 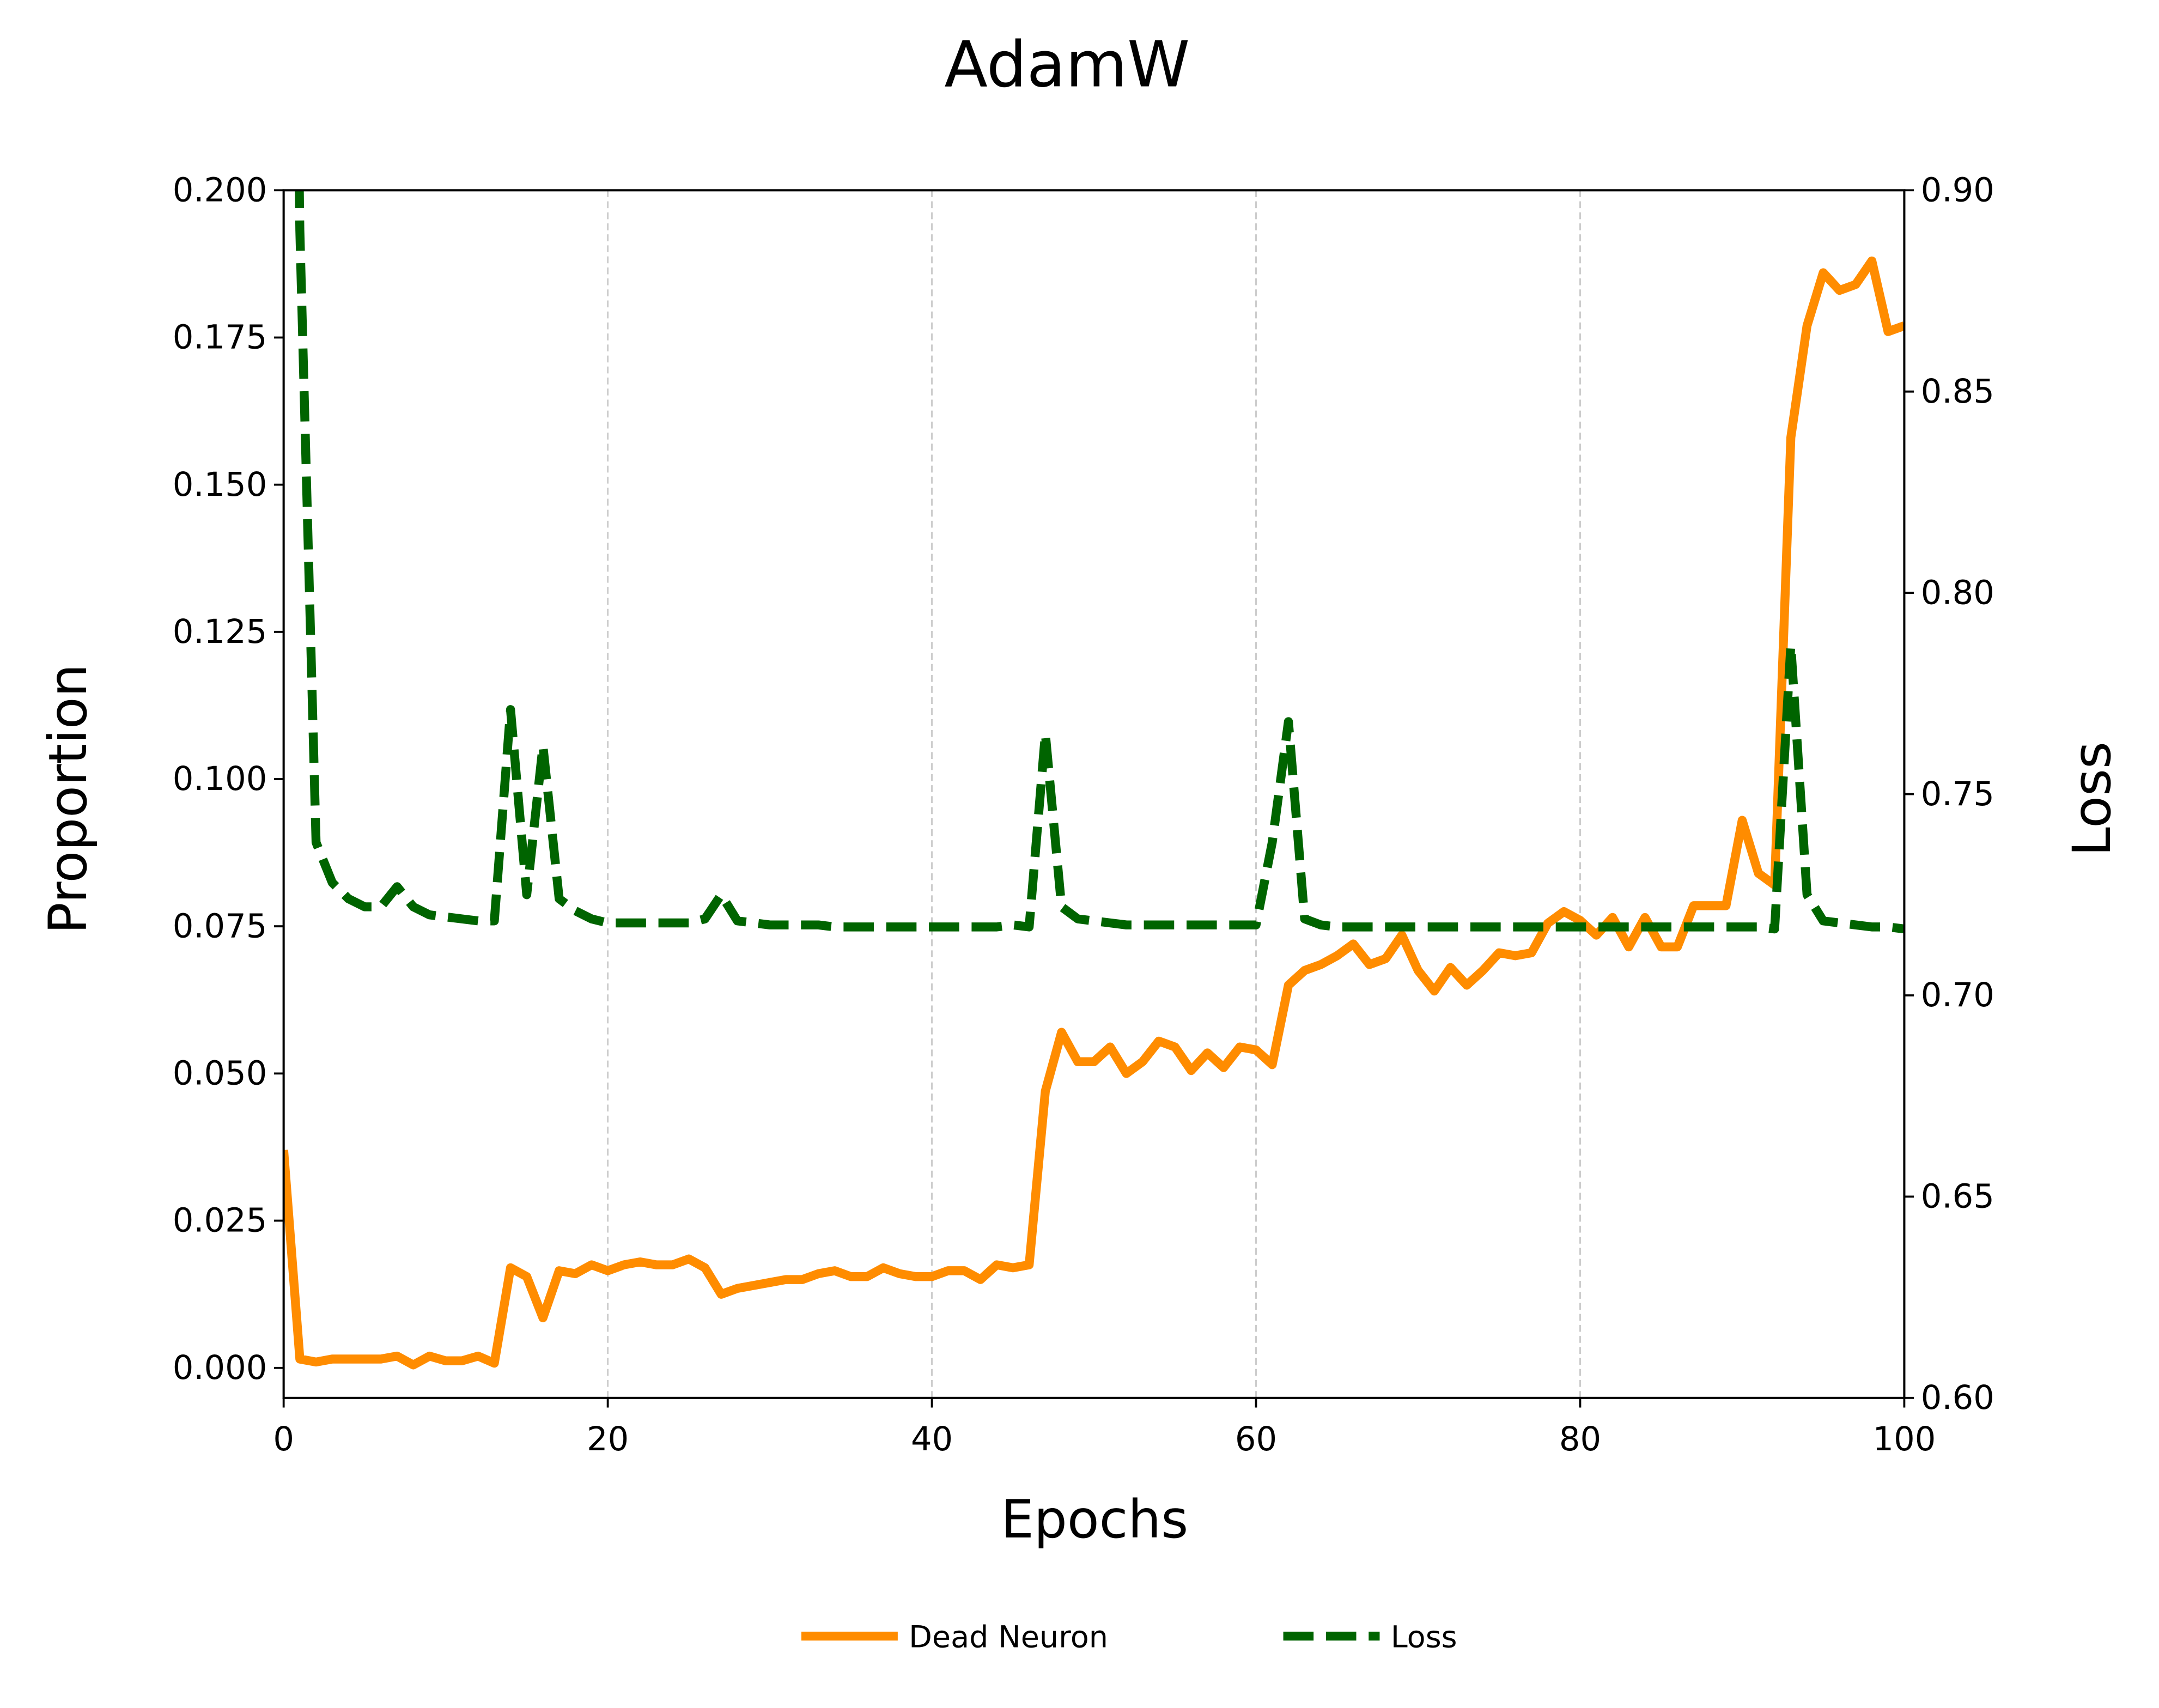 What do you see at coordinates (1009, 1637) in the screenshot?
I see `legend-label: Dead Neuron` at bounding box center [1009, 1637].